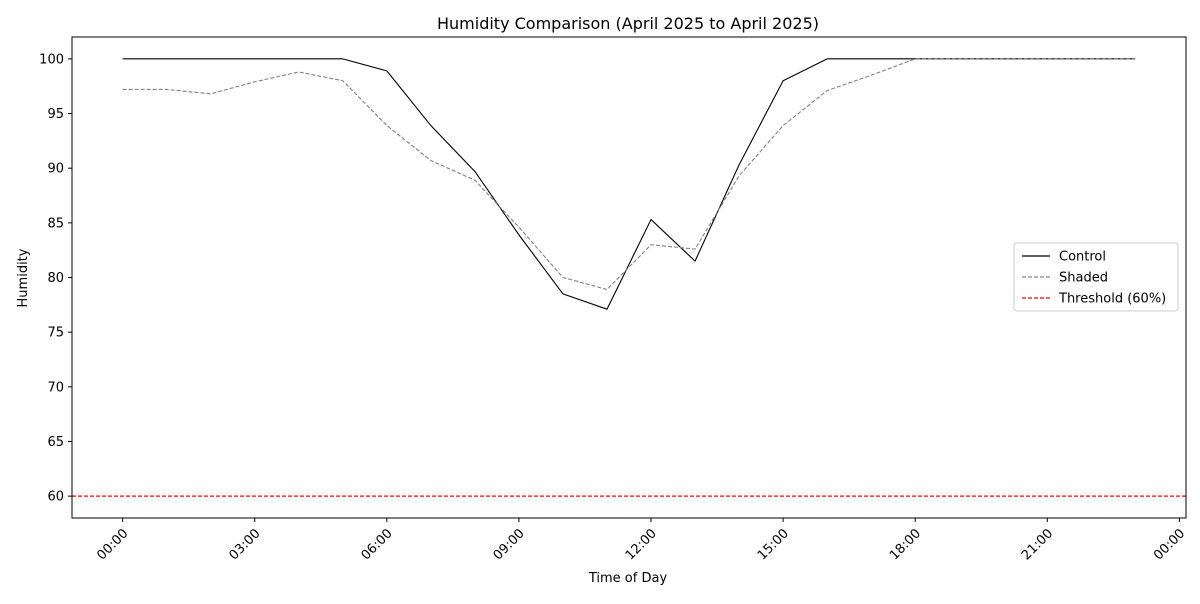 This screenshot has width=1200, height=604. I want to click on y-tick-label: 60, so click(55, 497).